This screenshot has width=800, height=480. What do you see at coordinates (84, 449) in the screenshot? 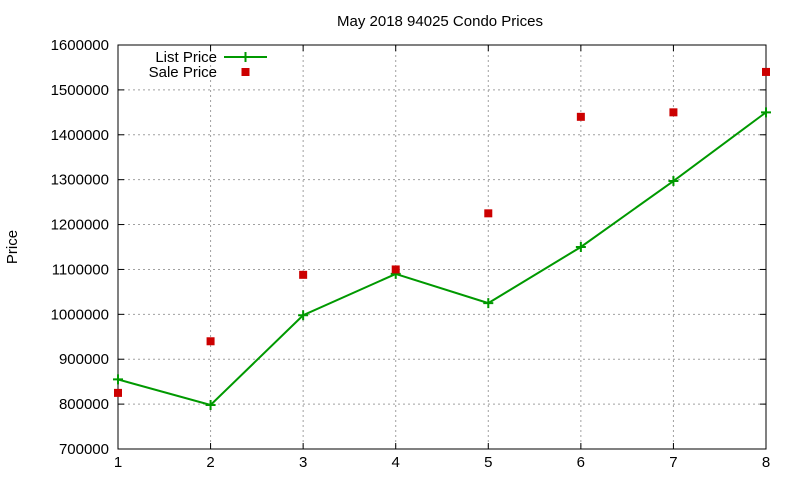
I see `y-tick-label: 700000` at bounding box center [84, 449].